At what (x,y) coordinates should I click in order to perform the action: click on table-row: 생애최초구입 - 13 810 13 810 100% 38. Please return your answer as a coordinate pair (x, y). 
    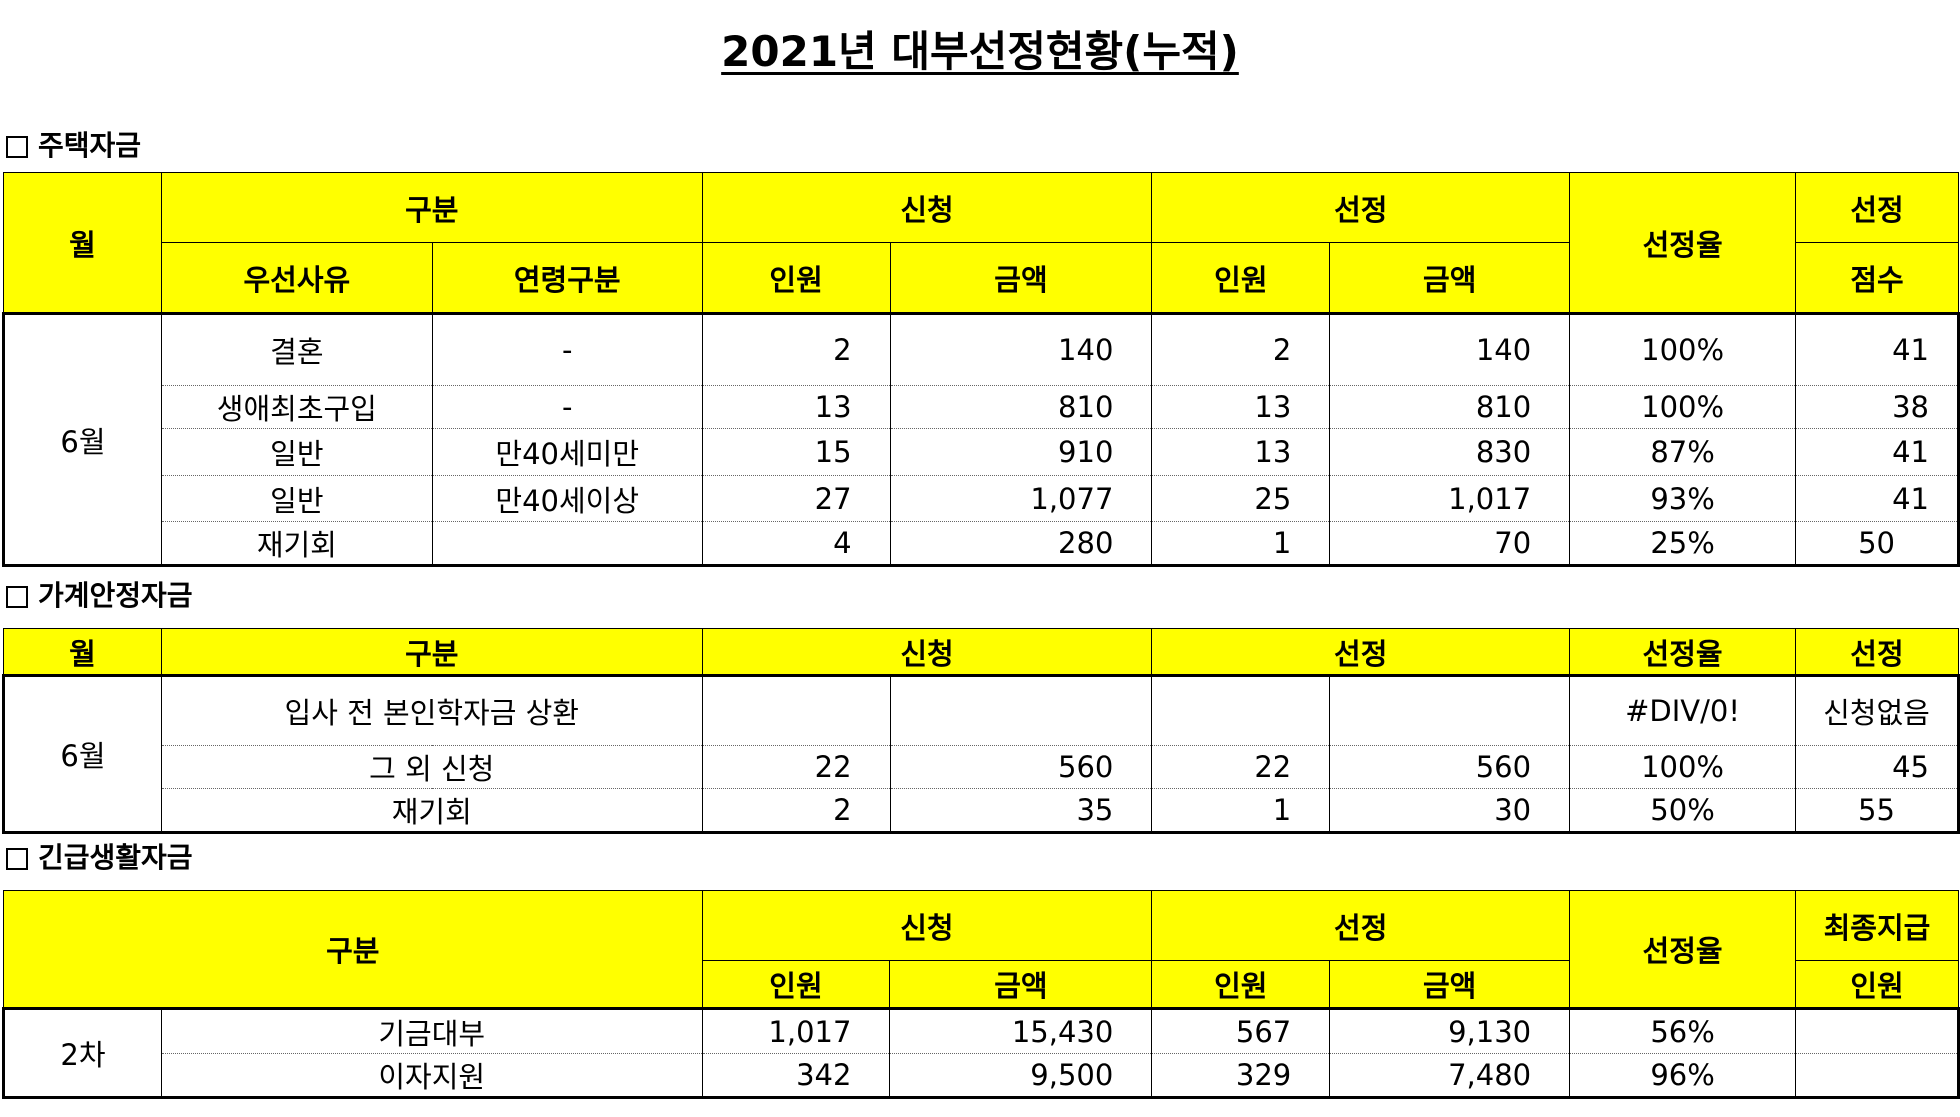
    Looking at the image, I should click on (981, 407).